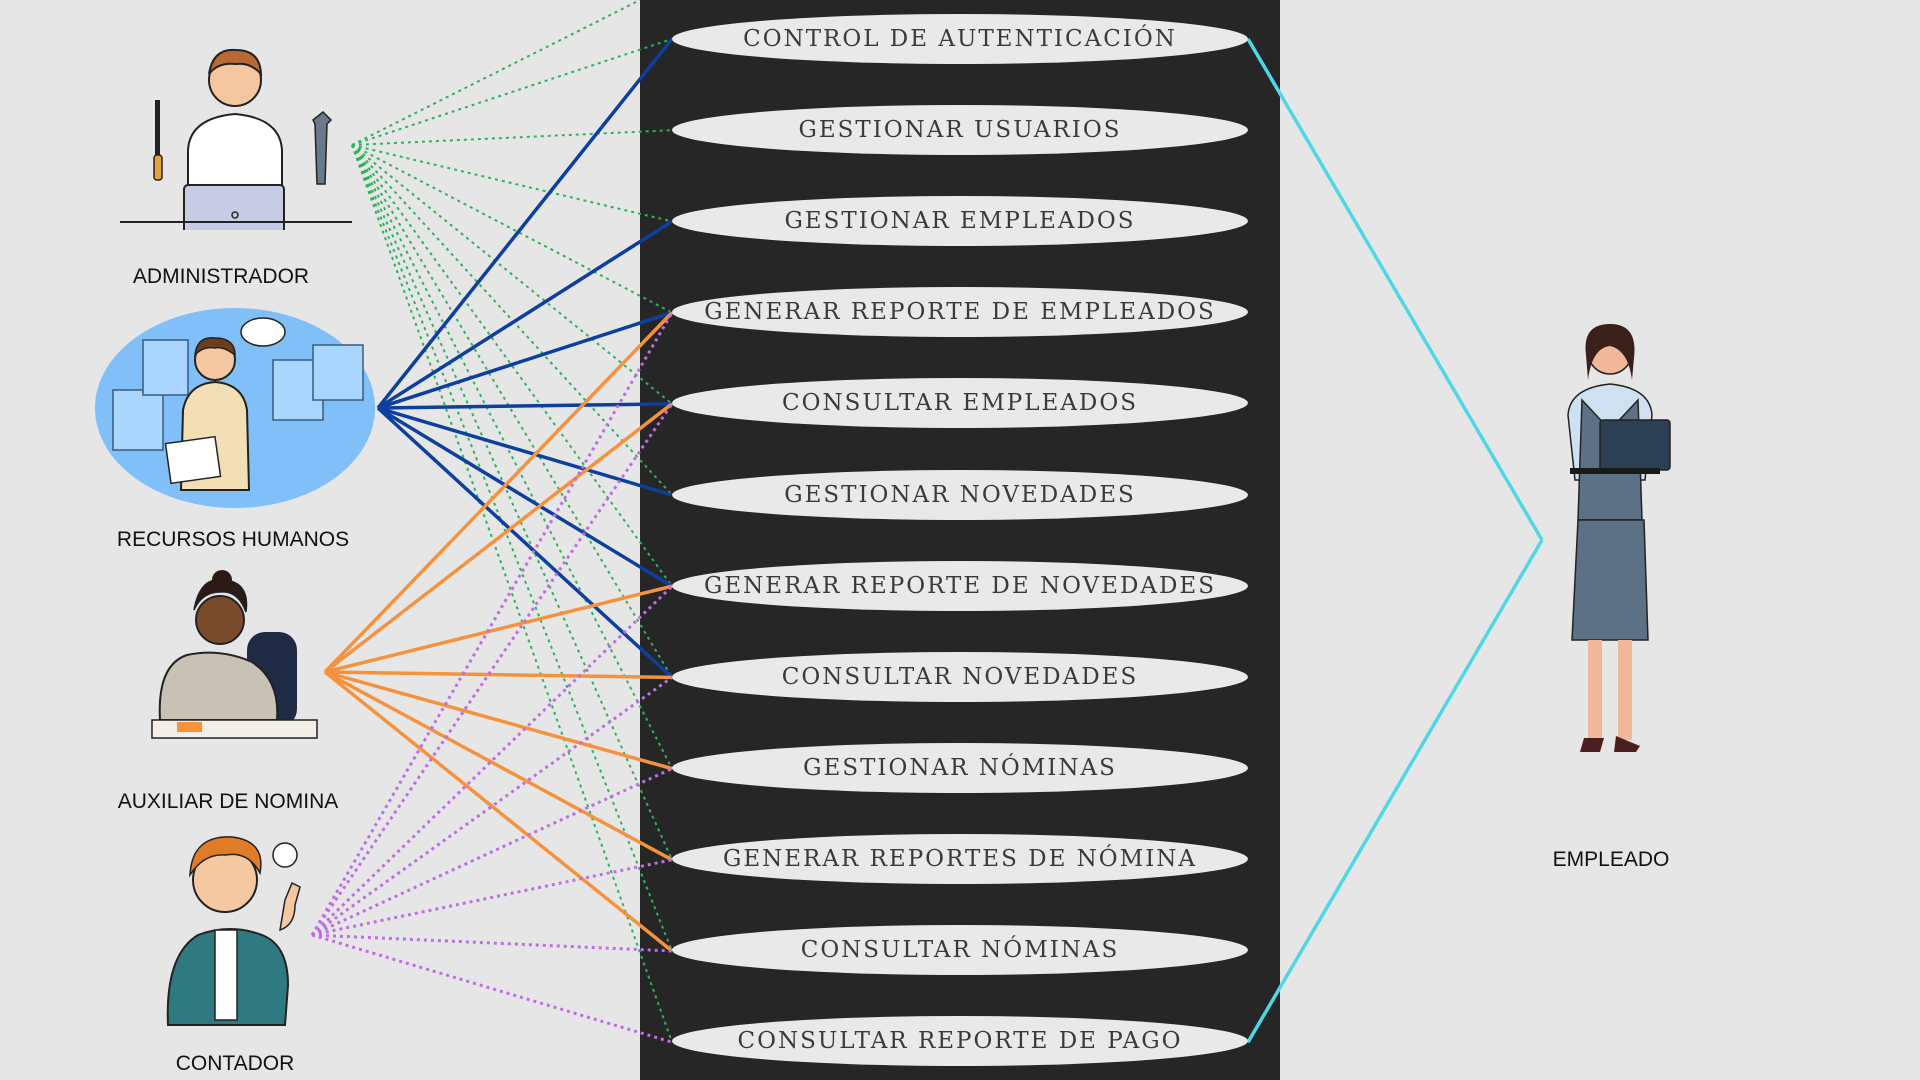  I want to click on contador-figure, so click(233, 931).